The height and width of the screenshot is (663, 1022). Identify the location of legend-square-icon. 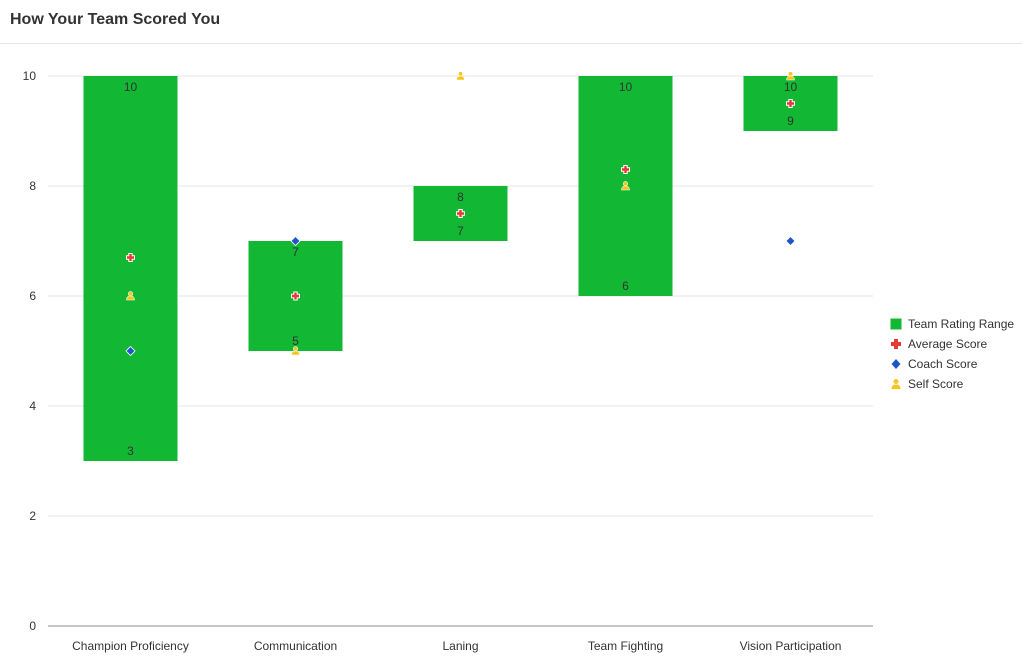
(896, 324).